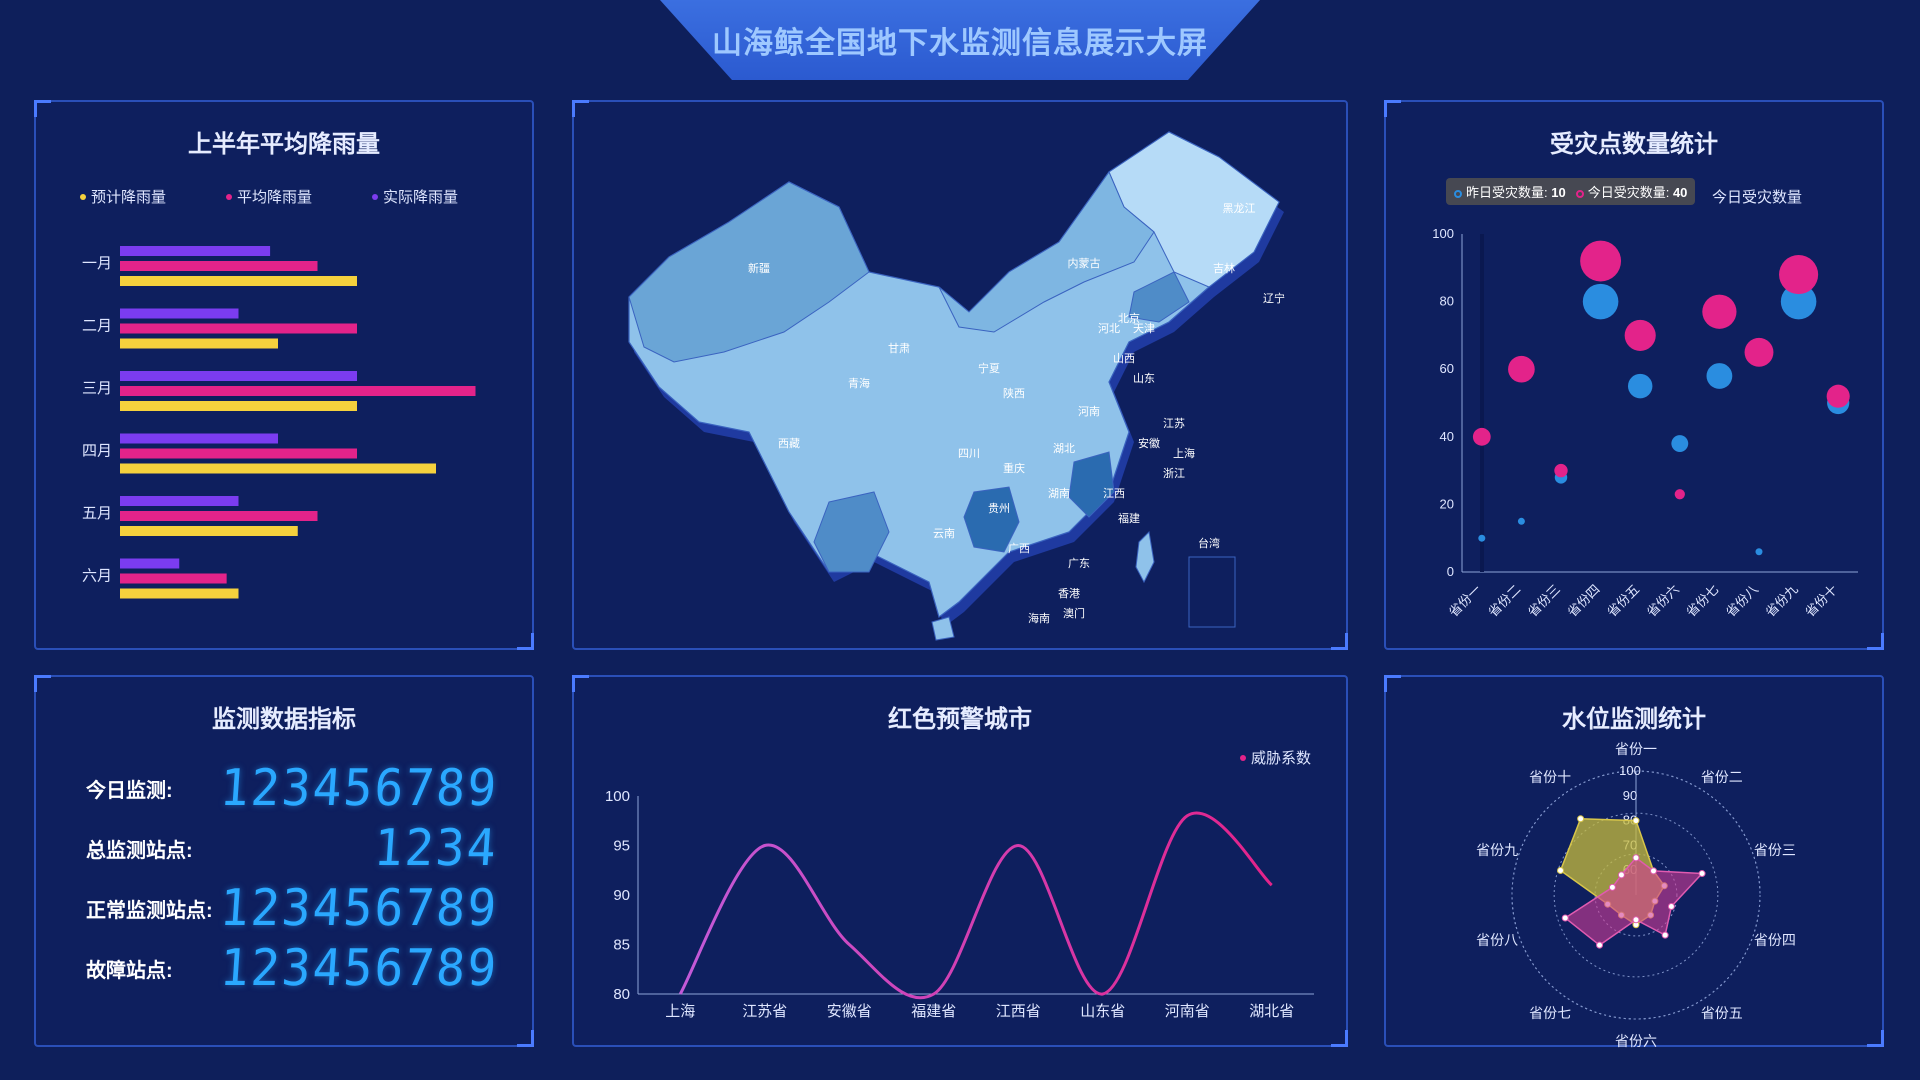 This screenshot has height=1080, width=1920. Describe the element at coordinates (284, 719) in the screenshot. I see `metrics-title: 监测数据指标` at that location.